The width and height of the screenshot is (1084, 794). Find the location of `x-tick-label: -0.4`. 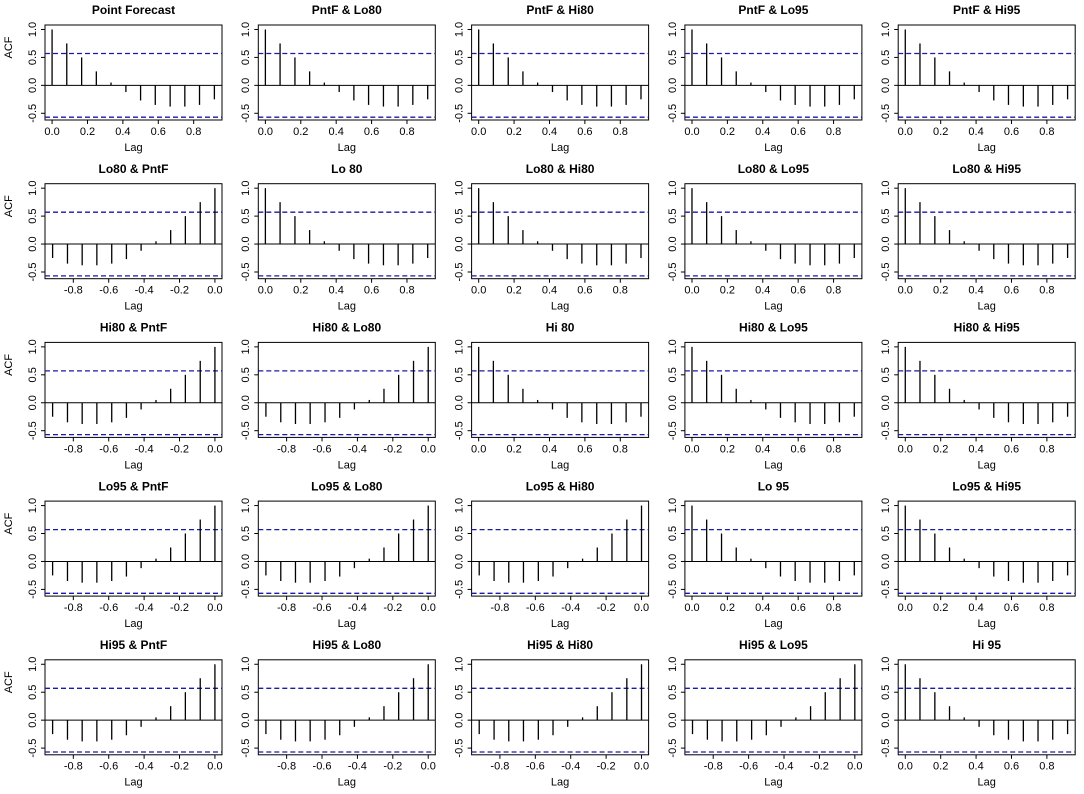

x-tick-label: -0.4 is located at coordinates (570, 608).